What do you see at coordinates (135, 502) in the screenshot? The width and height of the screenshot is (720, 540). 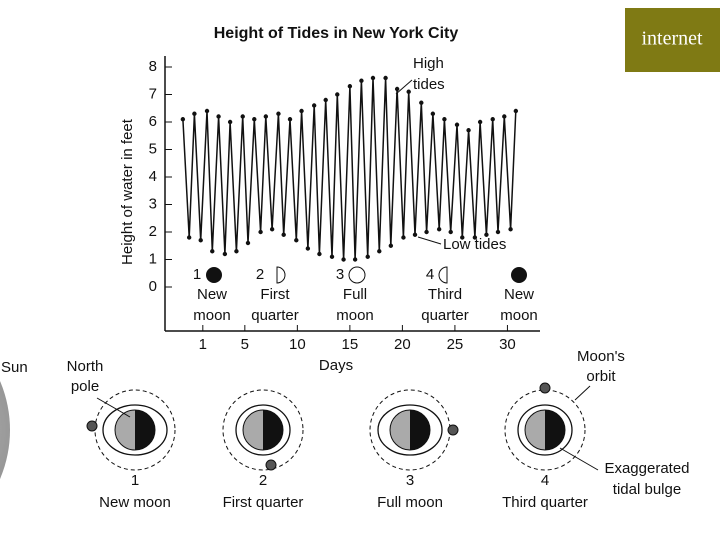 I see `panel-label: New moon` at bounding box center [135, 502].